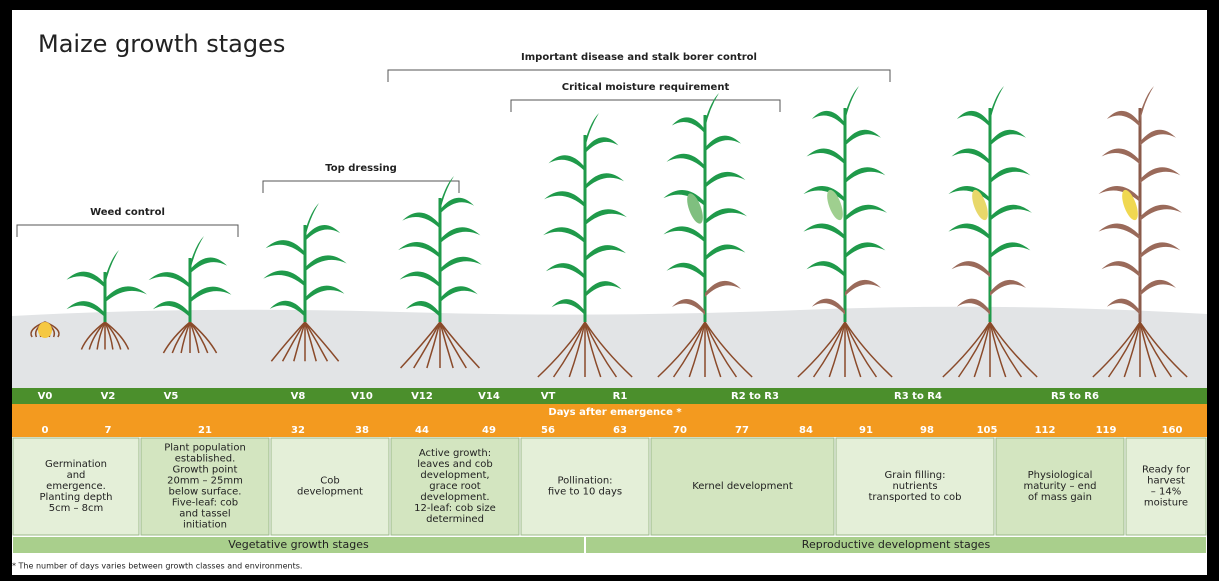 The width and height of the screenshot is (1219, 581). Describe the element at coordinates (204, 514) in the screenshot. I see `description-text: and tassel` at that location.